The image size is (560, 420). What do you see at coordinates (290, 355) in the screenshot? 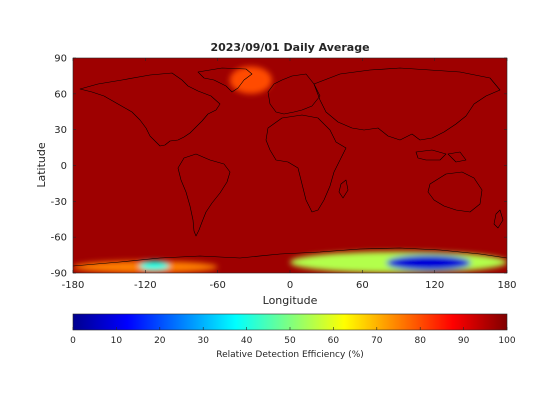
I see `colorbar-label: Relative Detection Efficiency (%)` at bounding box center [290, 355].